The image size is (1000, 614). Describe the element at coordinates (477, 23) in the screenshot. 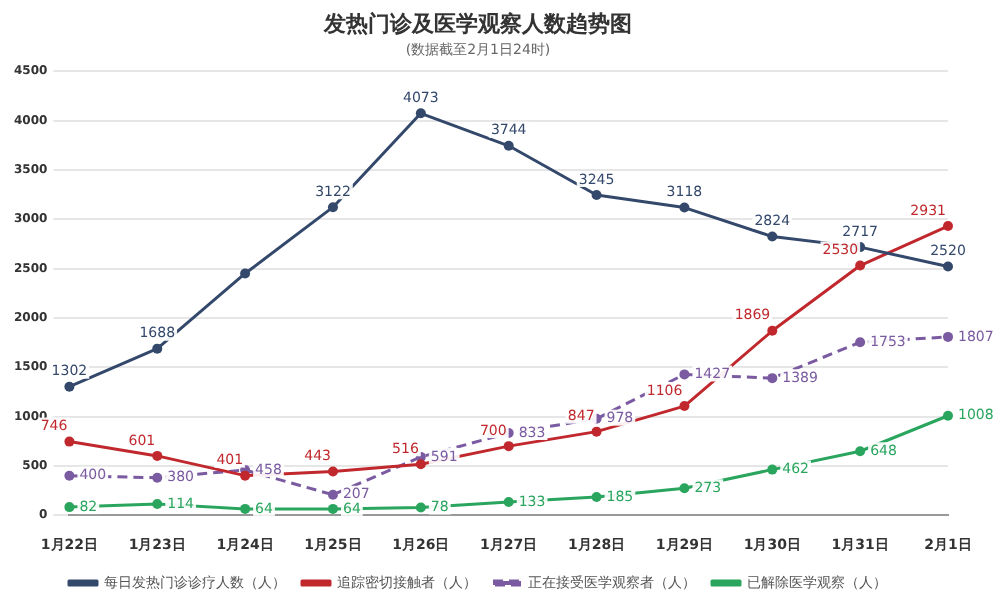

I see `chart-title: 发热门诊及医学观察人数趋势图` at that location.